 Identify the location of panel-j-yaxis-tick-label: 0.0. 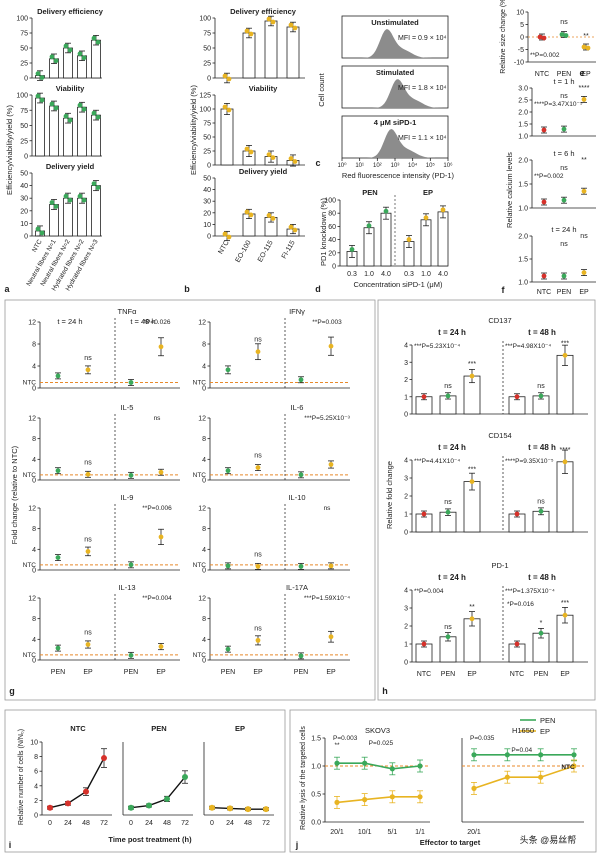
(316, 823).